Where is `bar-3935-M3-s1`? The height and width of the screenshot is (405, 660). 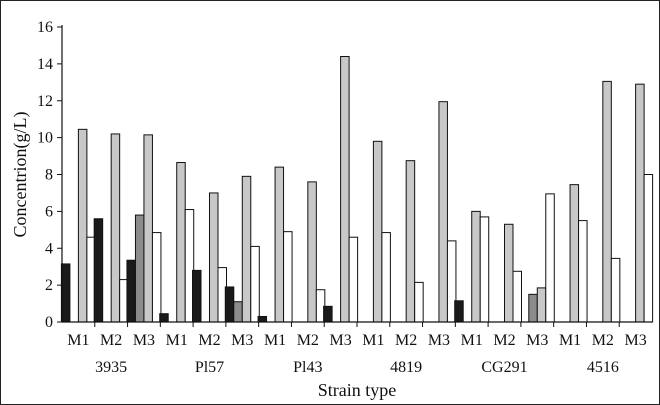 bar-3935-M3-s1 is located at coordinates (131, 291).